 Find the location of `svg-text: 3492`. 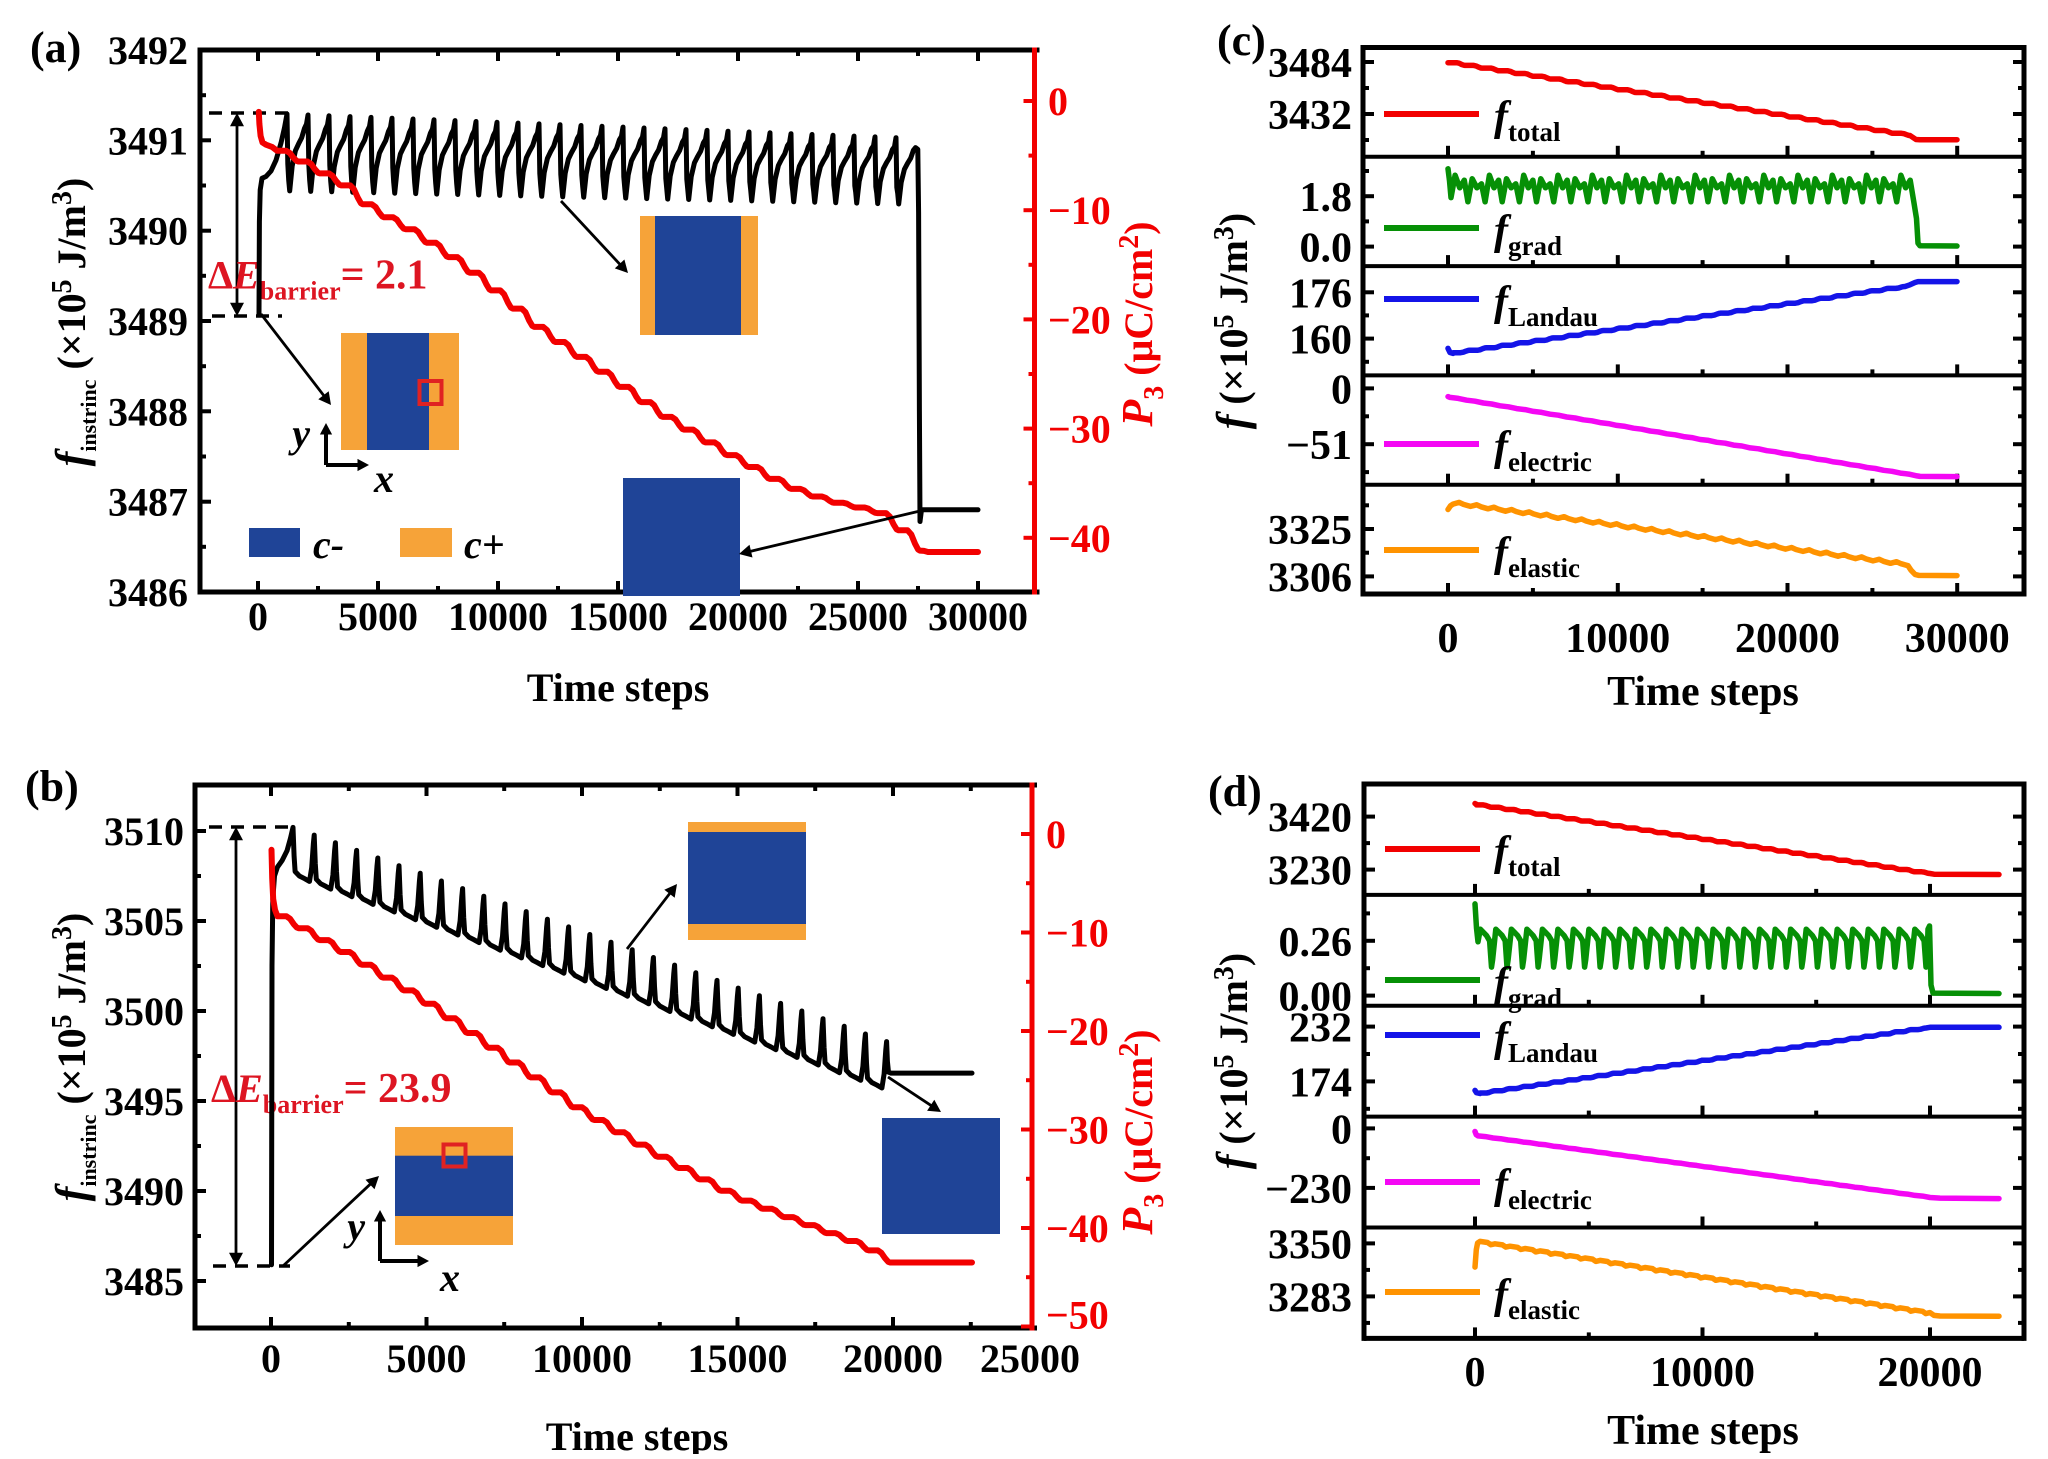

svg-text: 3492 is located at coordinates (148, 50).